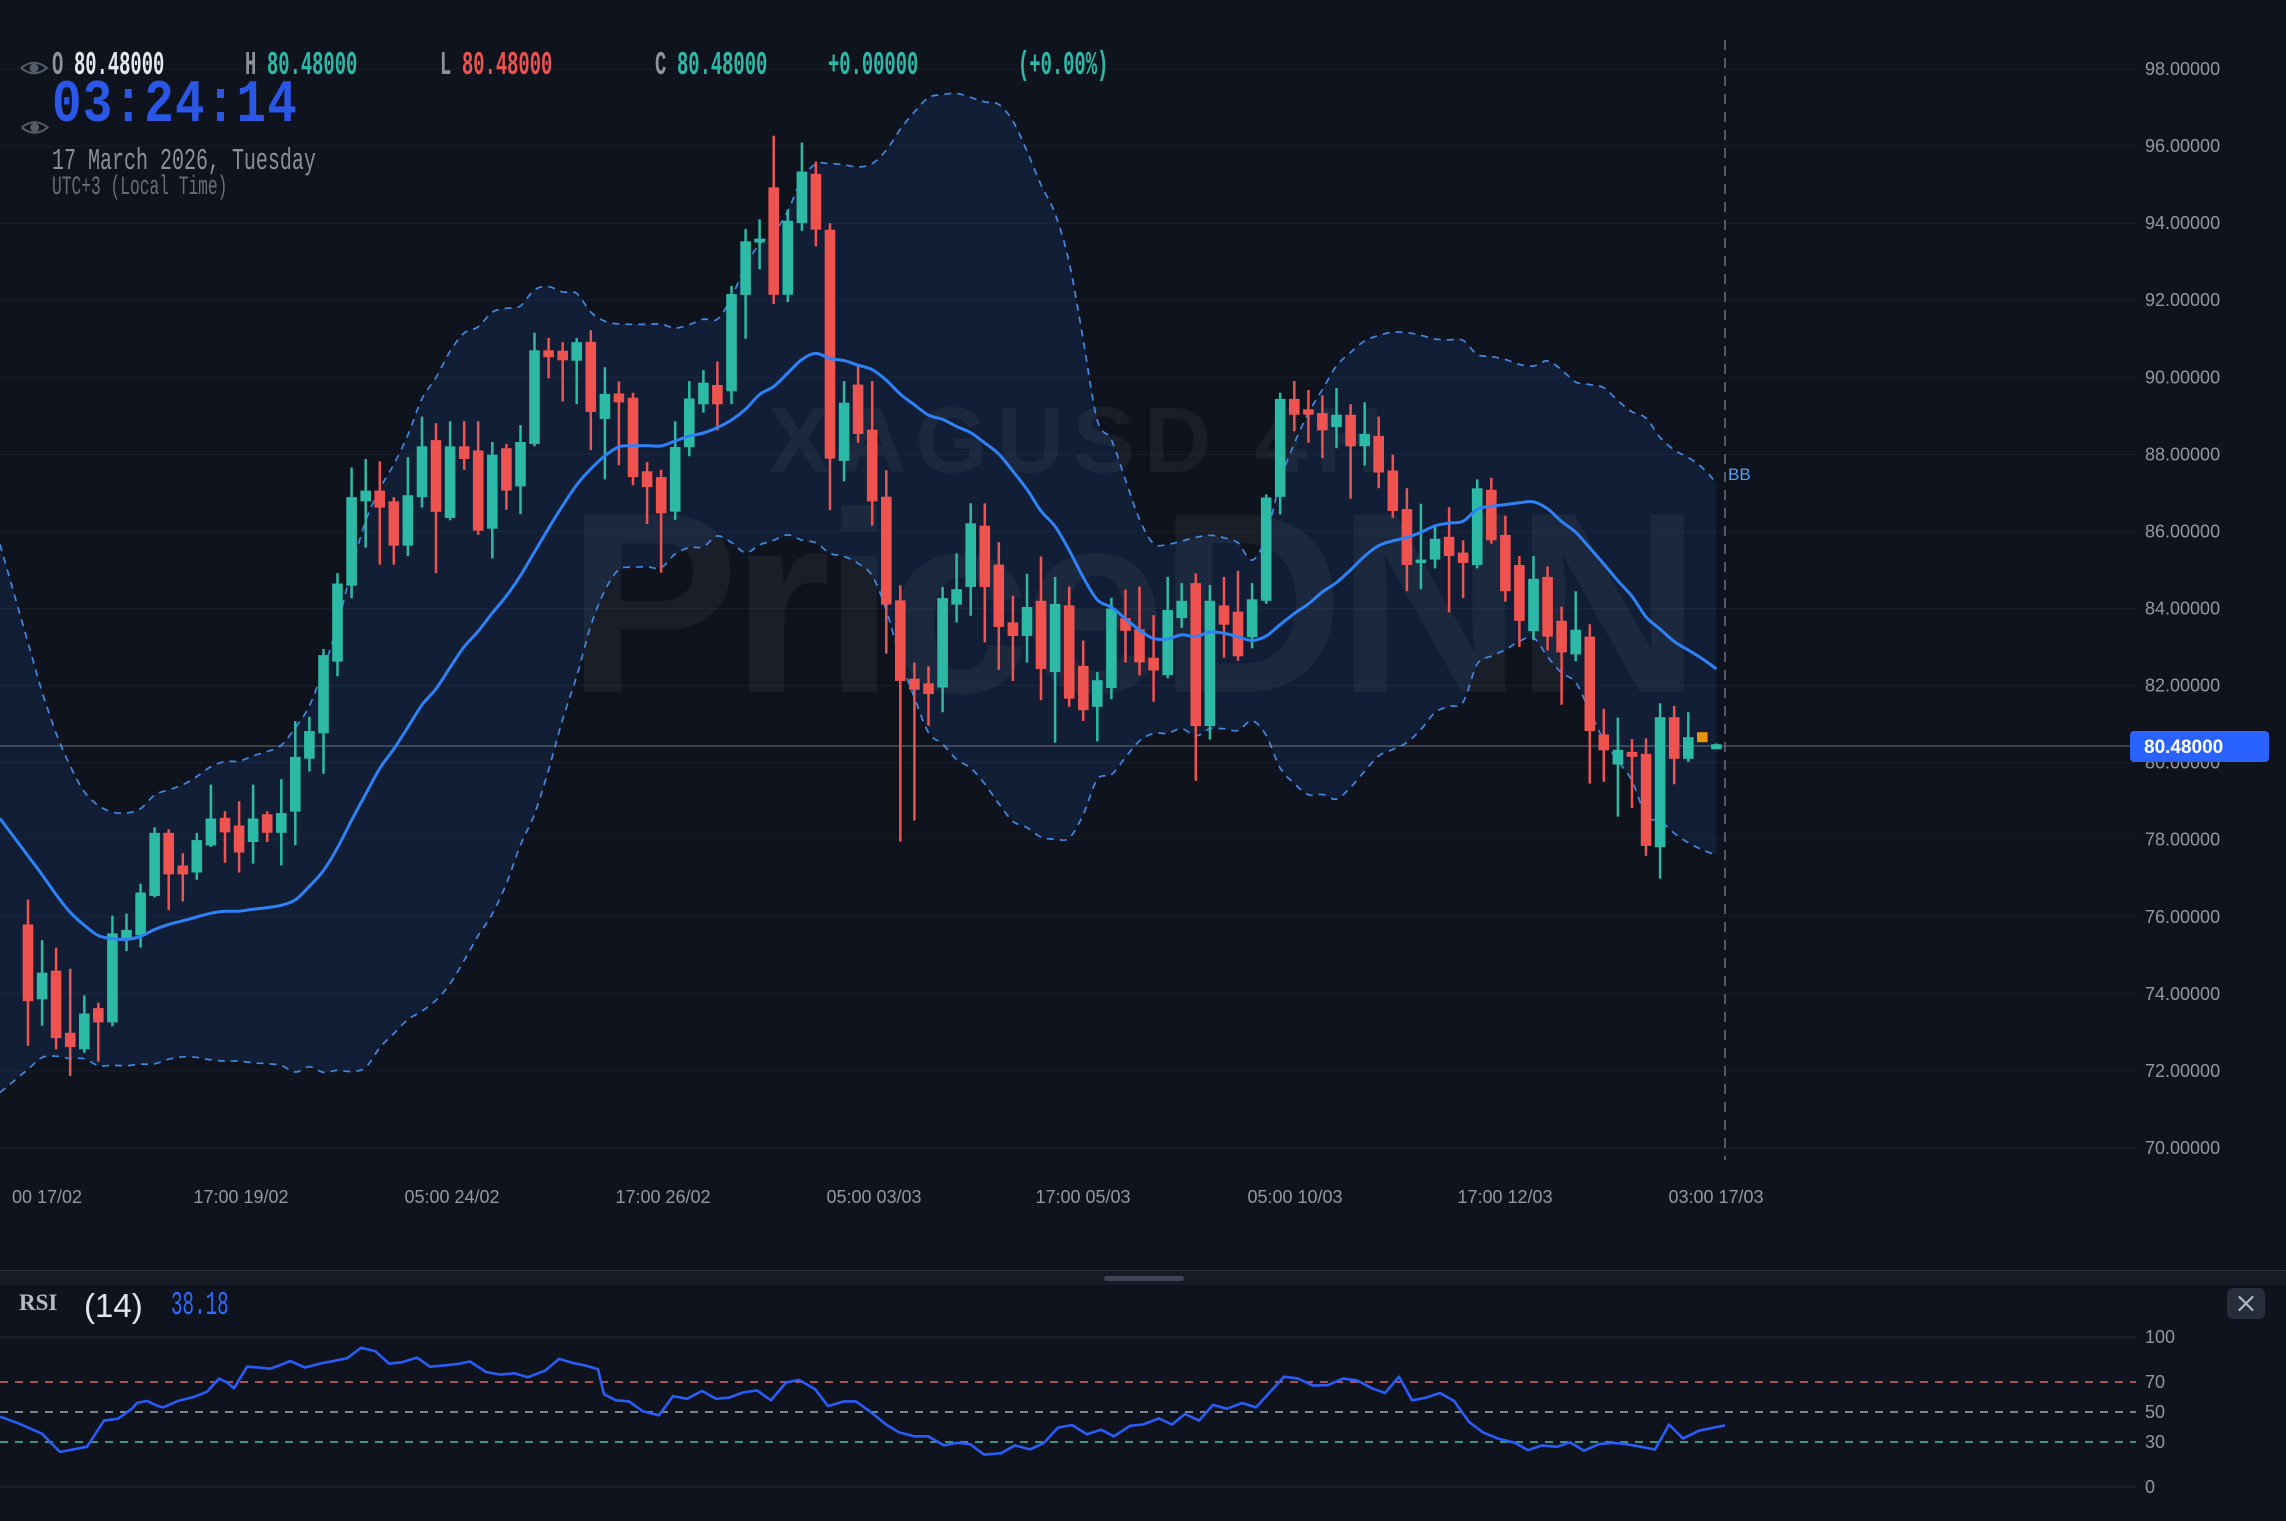 Image resolution: width=2286 pixels, height=1521 pixels. Describe the element at coordinates (2182, 917) in the screenshot. I see `svg-text: 76.00000` at that location.